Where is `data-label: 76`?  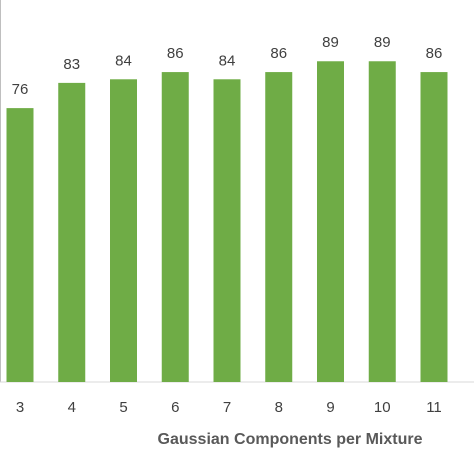
data-label: 76 is located at coordinates (20, 89).